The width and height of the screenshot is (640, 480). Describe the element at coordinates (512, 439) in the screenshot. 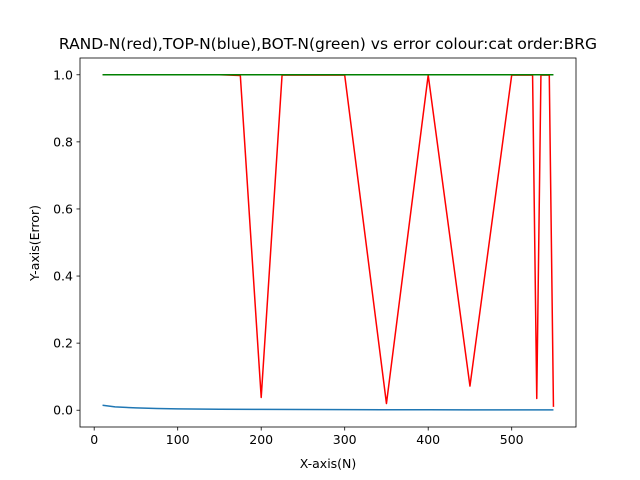

I see `x-tick-label: 500` at that location.